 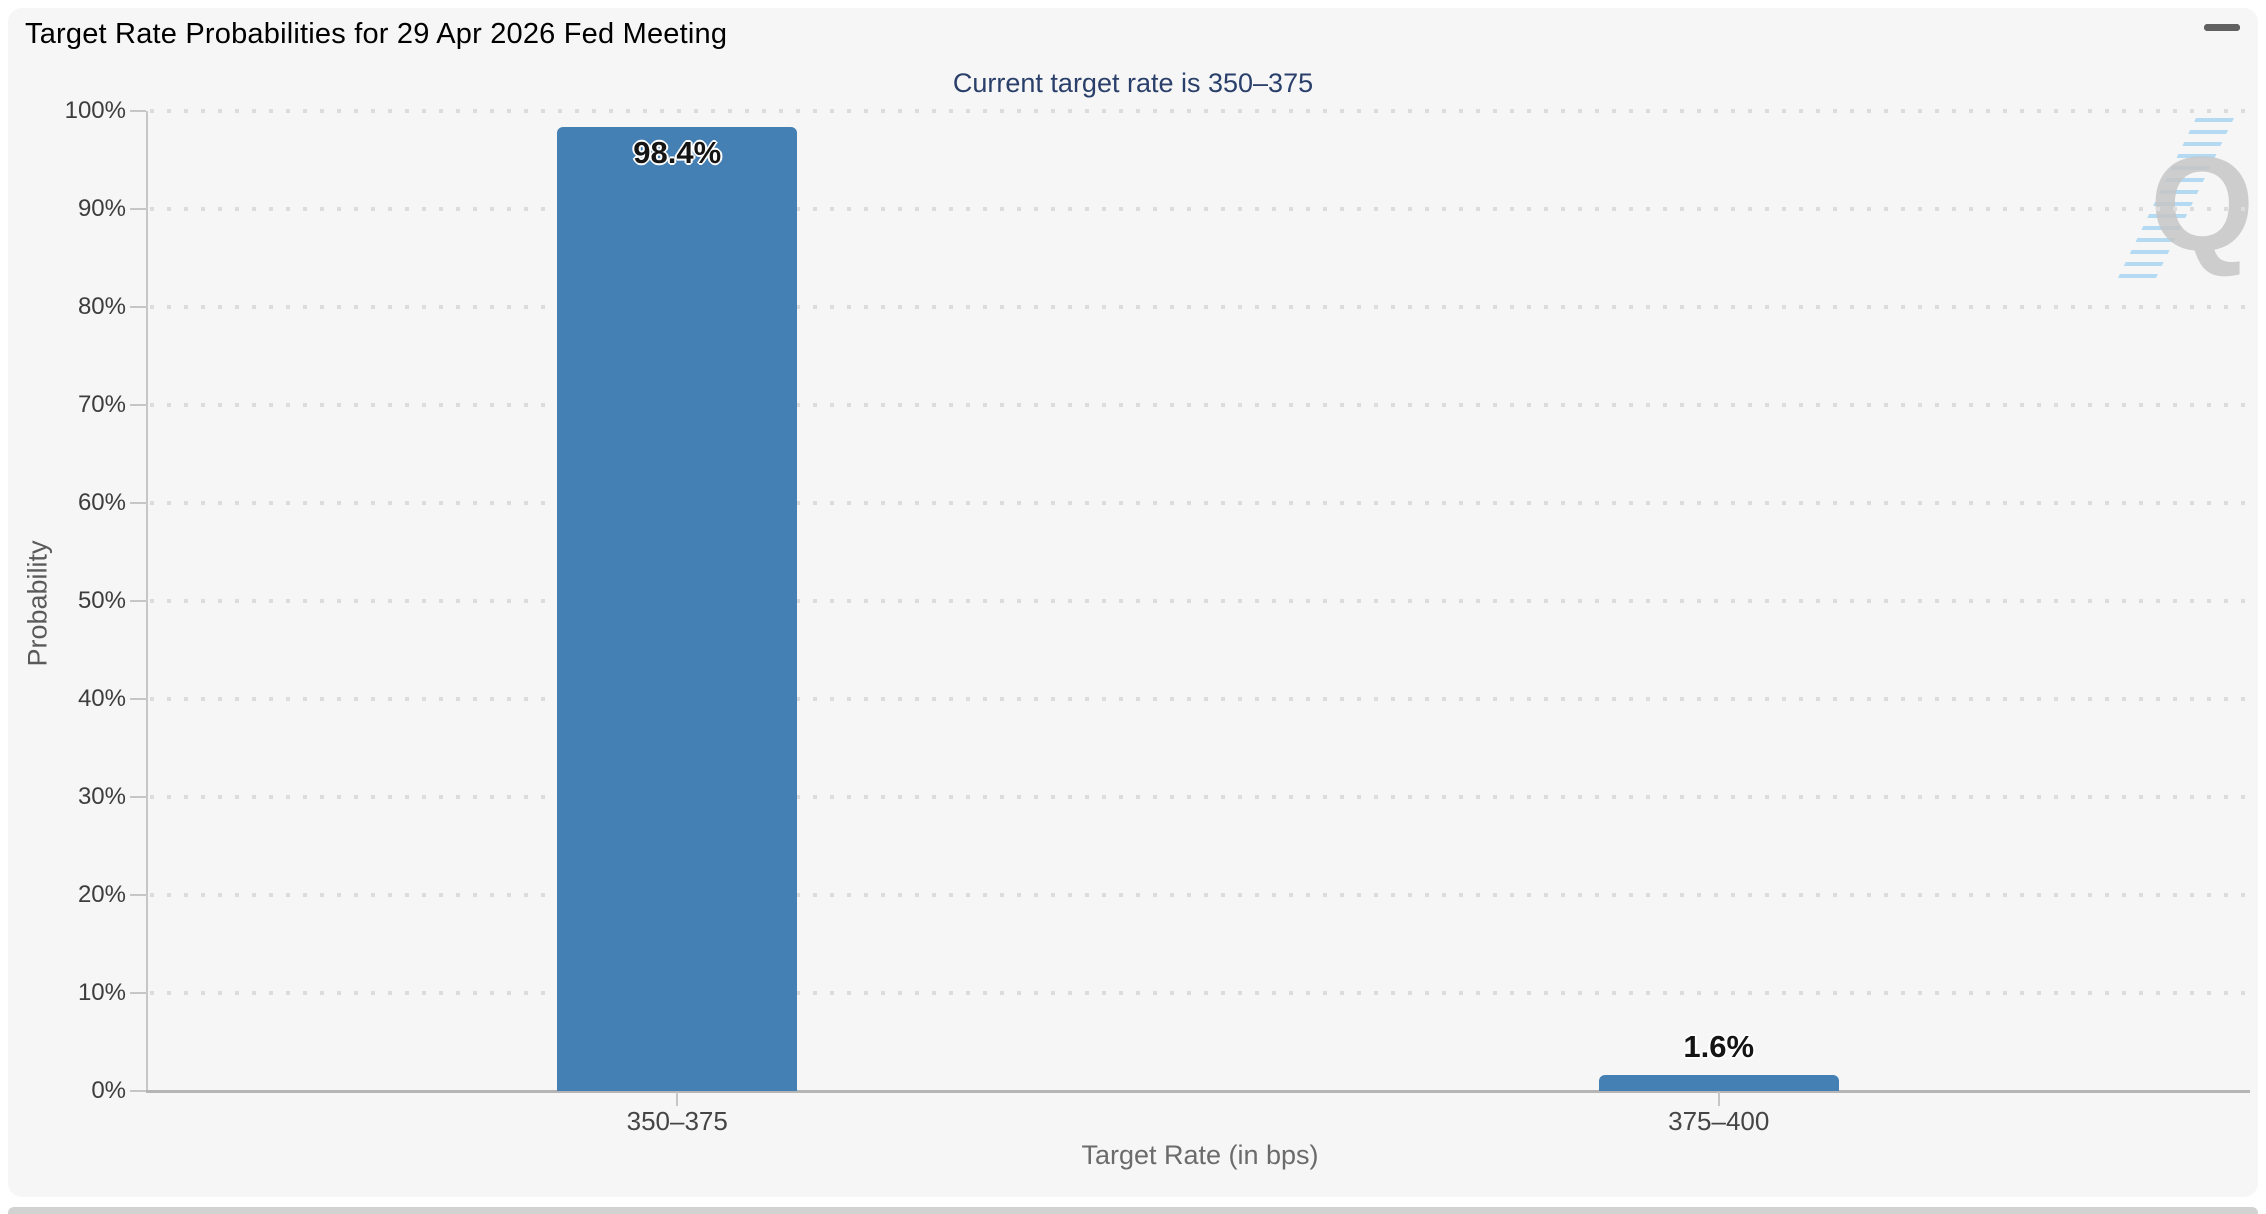 What do you see at coordinates (101, 404) in the screenshot?
I see `y-tick-label: 70%` at bounding box center [101, 404].